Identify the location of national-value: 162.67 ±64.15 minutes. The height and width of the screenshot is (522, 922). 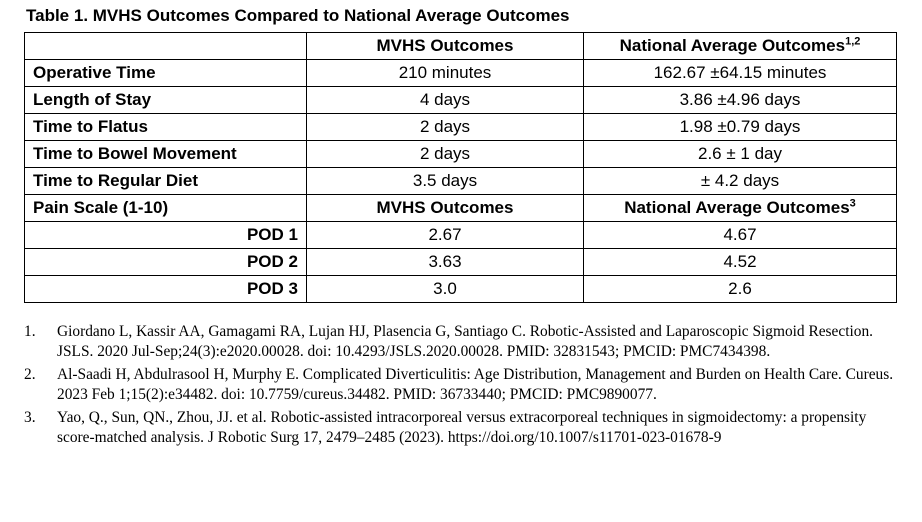
(740, 73).